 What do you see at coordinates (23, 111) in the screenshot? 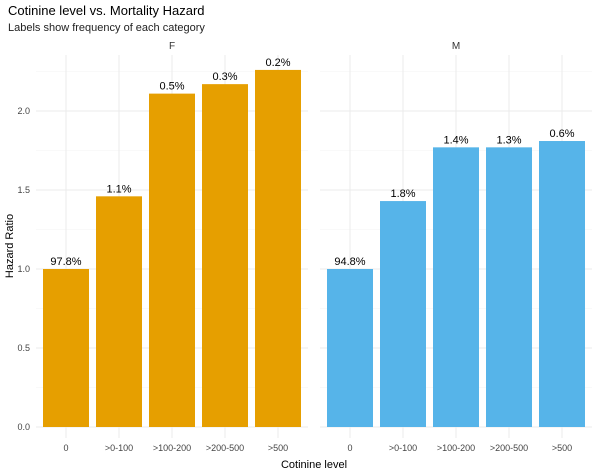
I see `y-tick-label: 2.0` at bounding box center [23, 111].